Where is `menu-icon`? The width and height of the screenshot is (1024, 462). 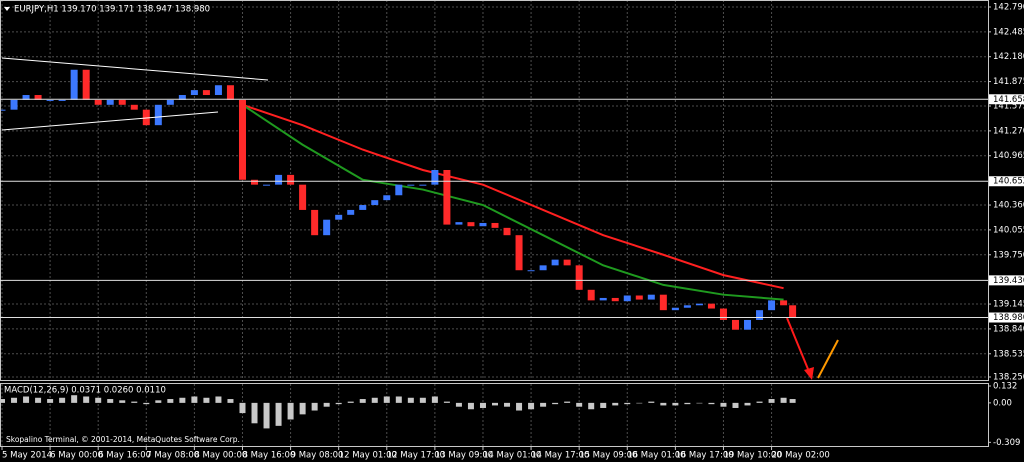 menu-icon is located at coordinates (7, 9).